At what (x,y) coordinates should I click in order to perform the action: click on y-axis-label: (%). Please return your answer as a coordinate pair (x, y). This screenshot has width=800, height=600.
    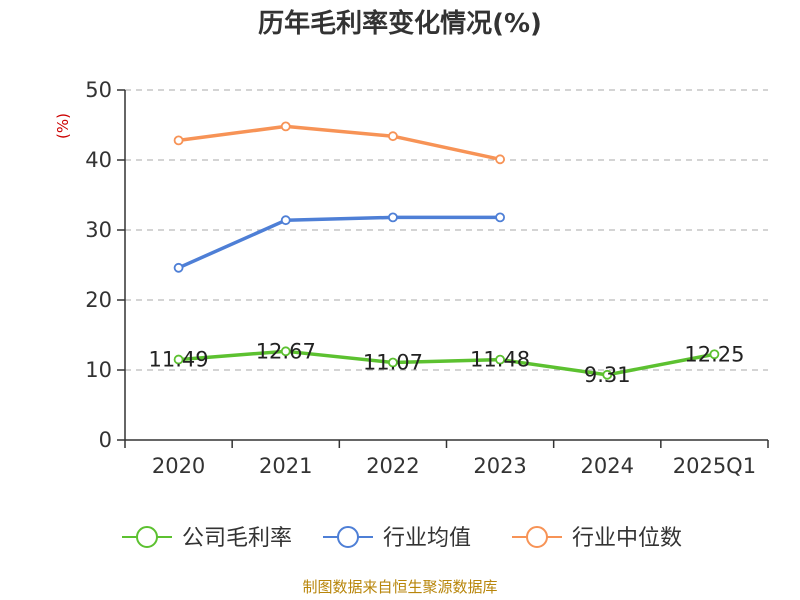
    Looking at the image, I should click on (63, 126).